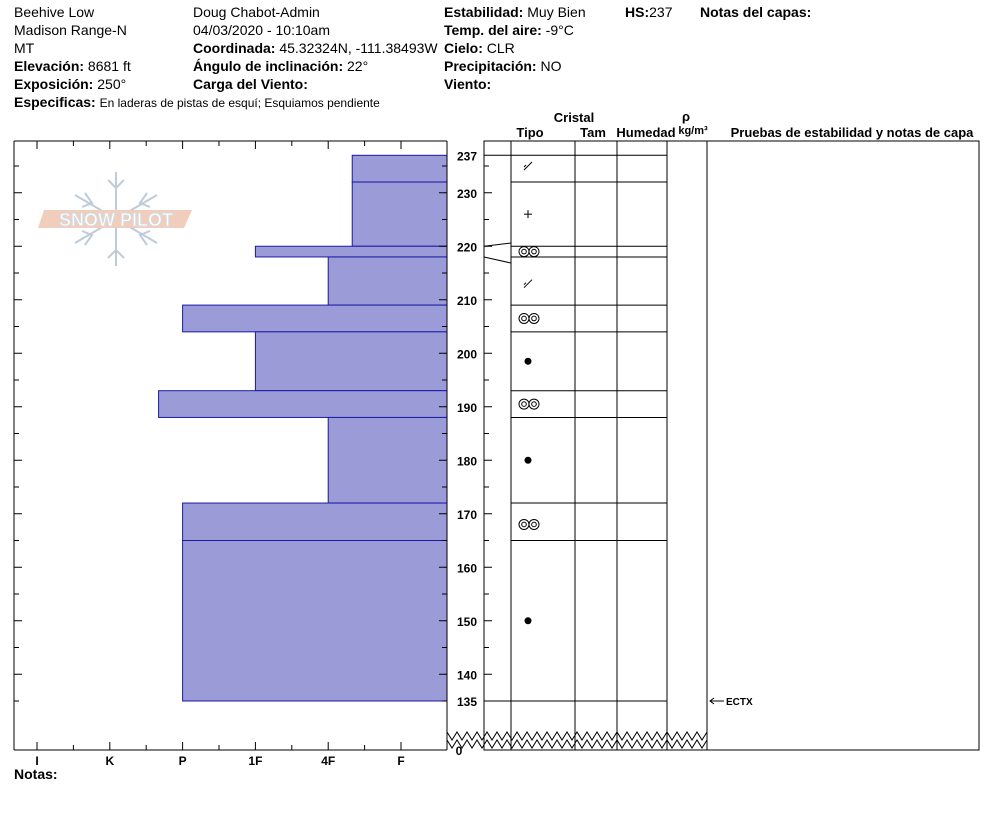 The image size is (994, 840). I want to click on coordinates: Coordinada: 45.32324N, -111.38493W, so click(315, 48).